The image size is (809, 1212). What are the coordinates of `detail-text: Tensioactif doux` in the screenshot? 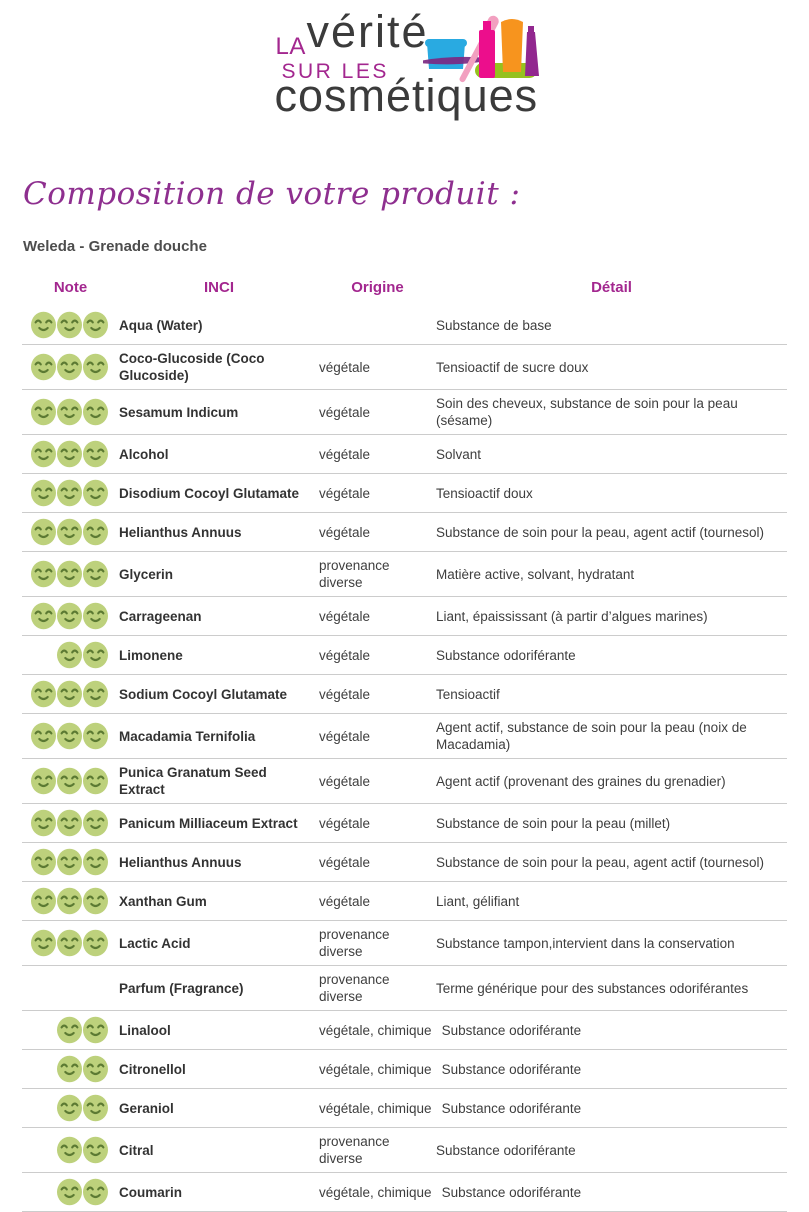 It's located at (484, 493).